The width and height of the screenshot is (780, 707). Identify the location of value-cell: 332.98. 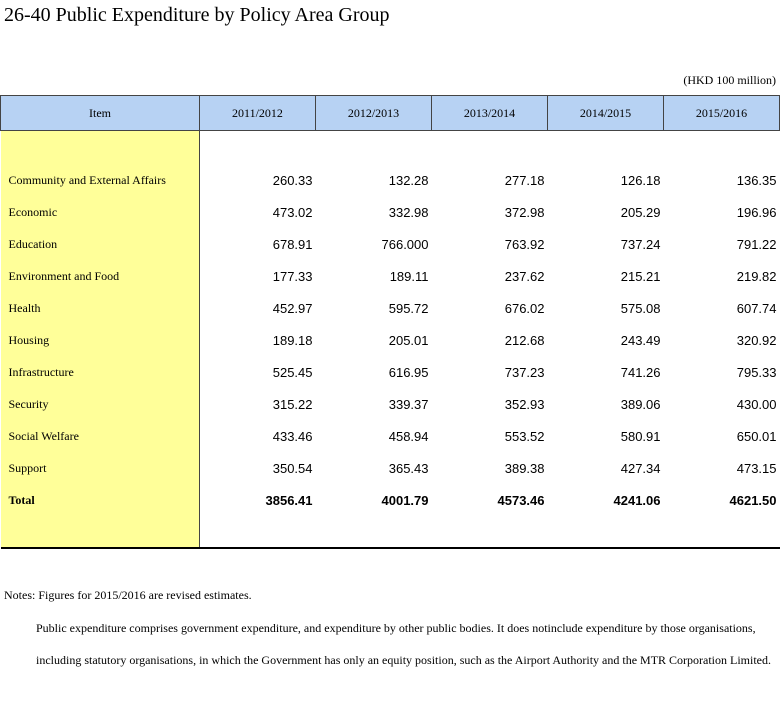
(408, 212).